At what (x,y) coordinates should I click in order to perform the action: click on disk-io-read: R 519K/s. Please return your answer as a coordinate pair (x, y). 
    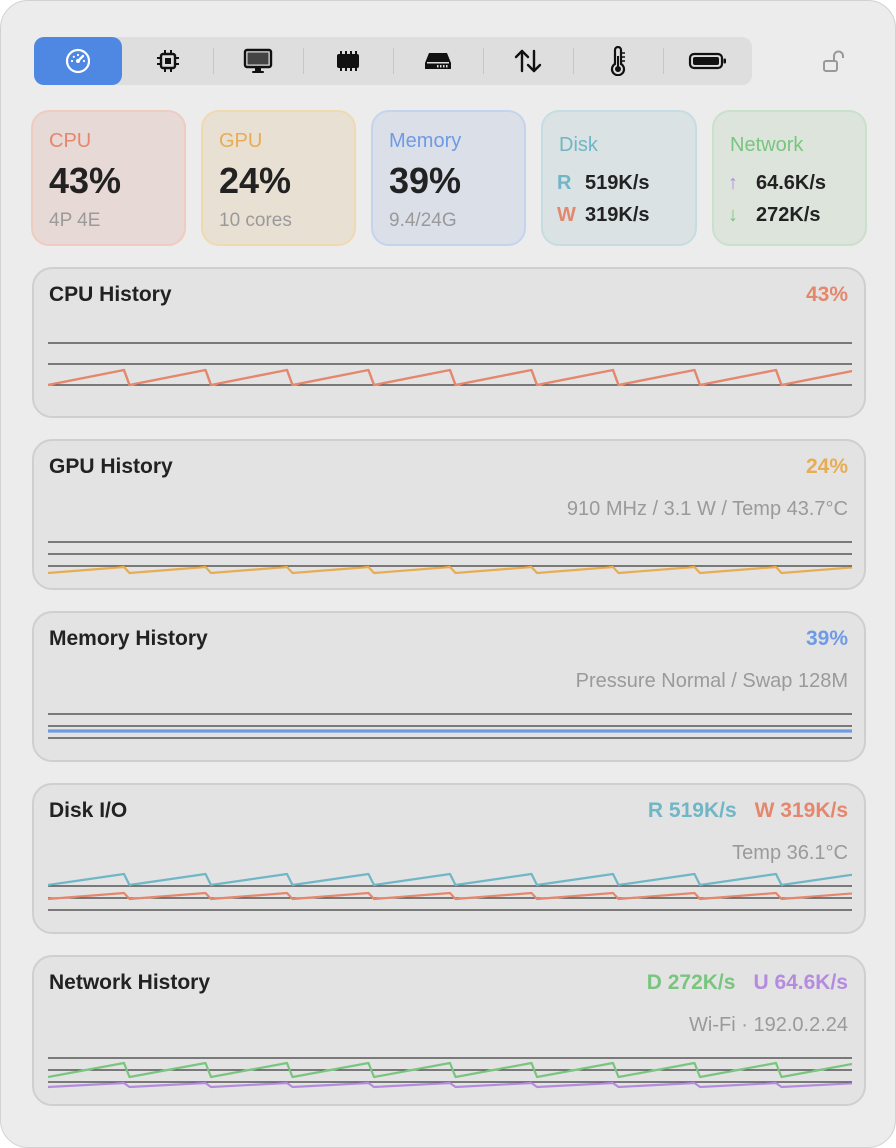
    Looking at the image, I should click on (692, 810).